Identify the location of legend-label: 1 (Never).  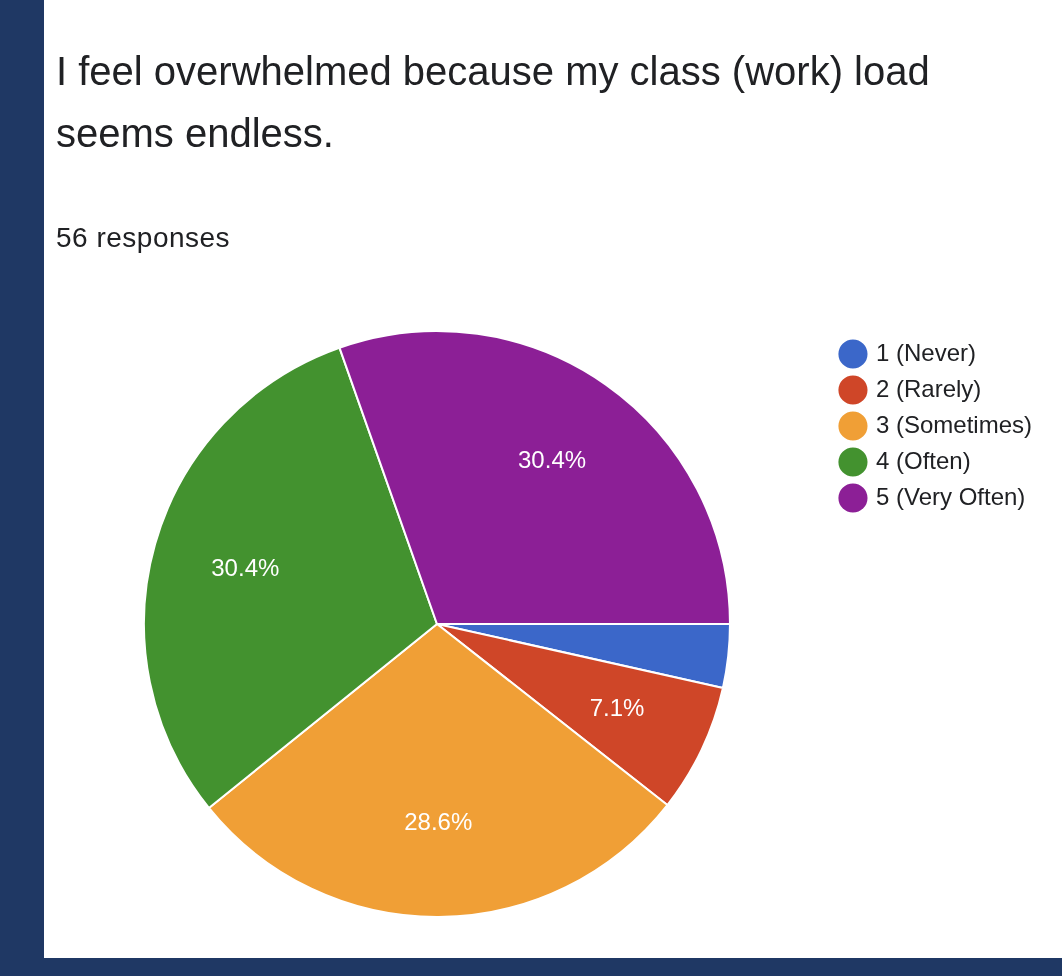
(925, 352).